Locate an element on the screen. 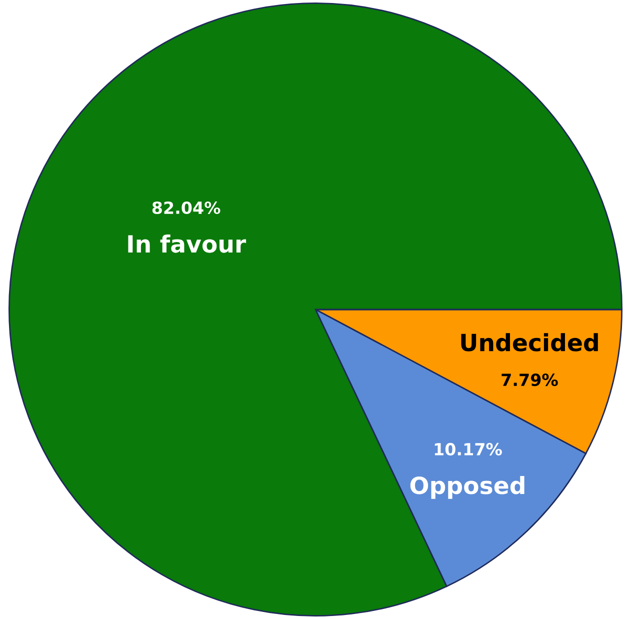 The width and height of the screenshot is (631, 619). slice-label: In favour is located at coordinates (187, 243).